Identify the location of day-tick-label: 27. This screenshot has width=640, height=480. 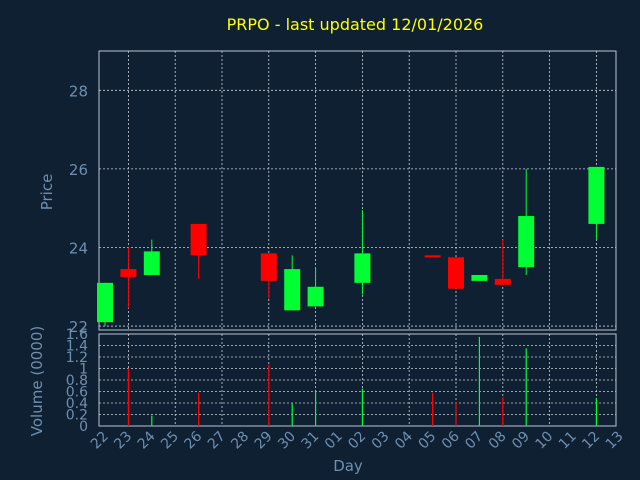
(217, 441).